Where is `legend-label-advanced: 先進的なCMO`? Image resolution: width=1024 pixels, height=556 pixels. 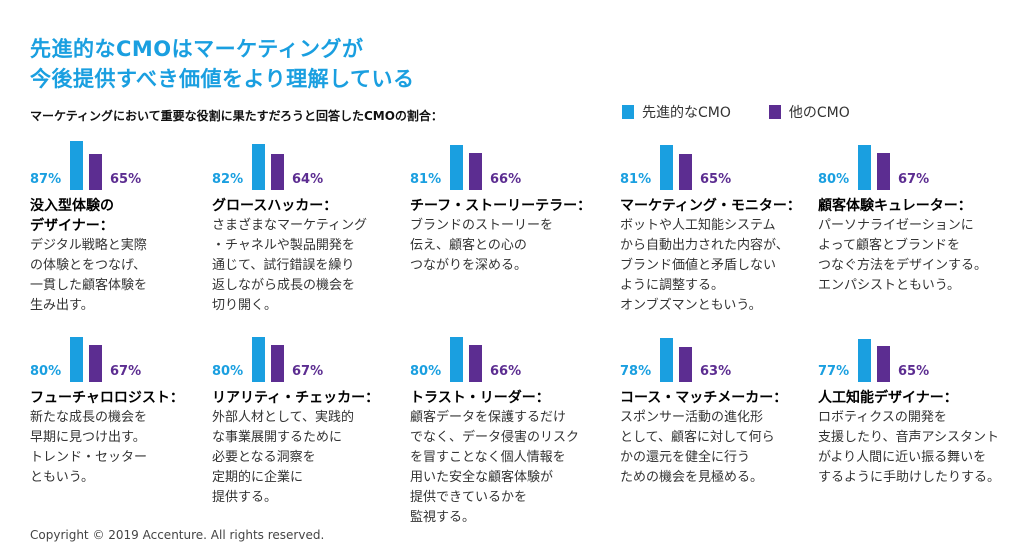 legend-label-advanced: 先進的なCMO is located at coordinates (686, 113).